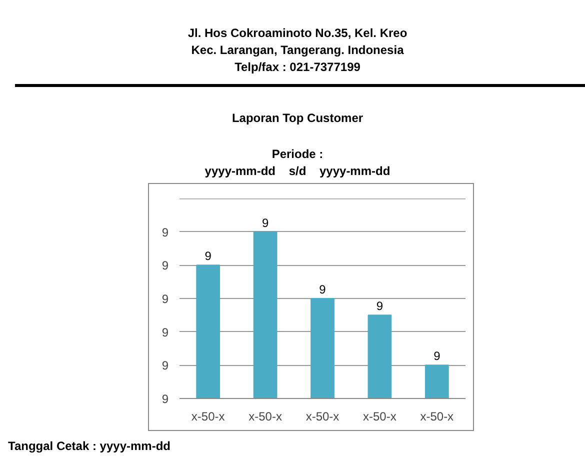  Describe the element at coordinates (297, 33) in the screenshot. I see `text: Jl. Hos Cokroaminoto No.35, Kel. Kreo` at that location.